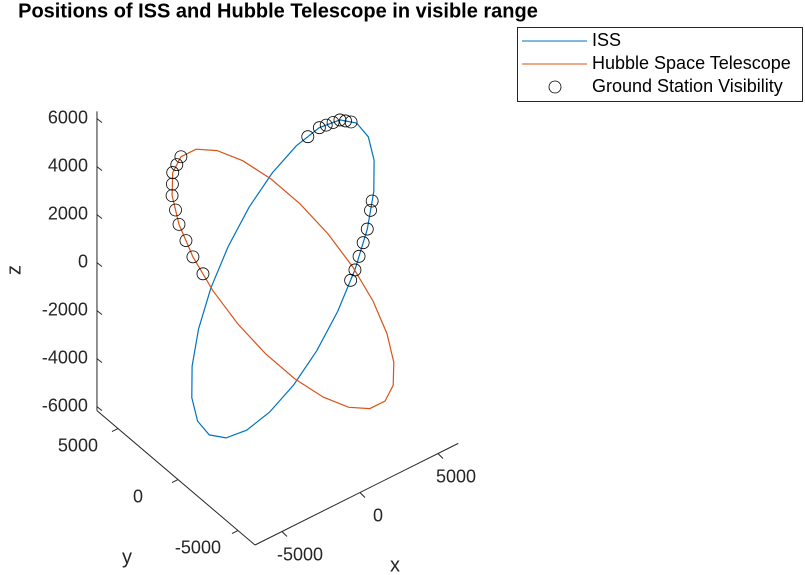 This screenshot has width=805, height=575. What do you see at coordinates (138, 496) in the screenshot?
I see `y-tick-label: 0` at bounding box center [138, 496].